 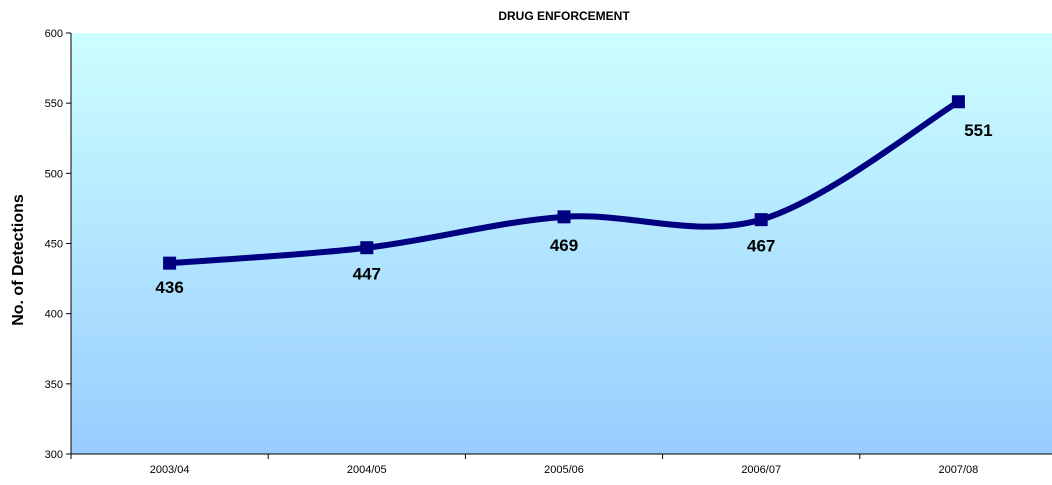 What do you see at coordinates (367, 274) in the screenshot?
I see `data-label: 447` at bounding box center [367, 274].